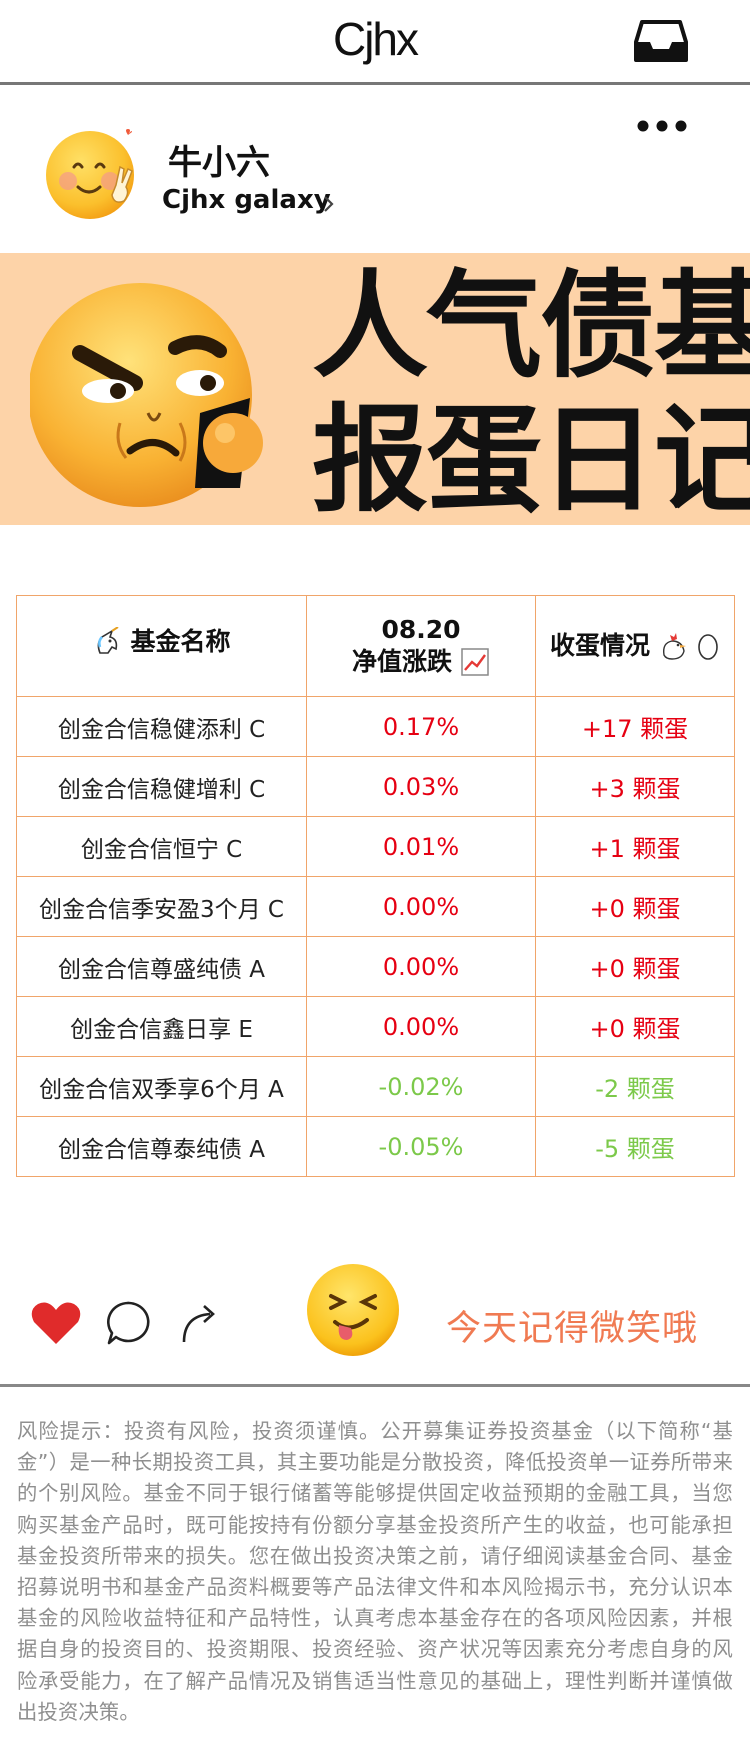 The image size is (750, 1750). What do you see at coordinates (572, 1329) in the screenshot?
I see `smile-reminder-text: 今天记得微笑哦` at bounding box center [572, 1329].